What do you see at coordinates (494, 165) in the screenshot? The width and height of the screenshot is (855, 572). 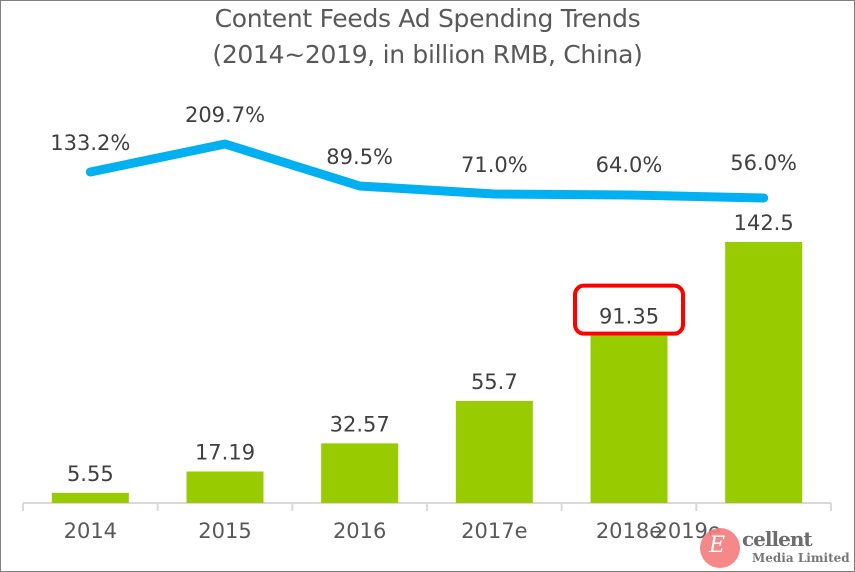 I see `growth-rate-label: 71.0%` at bounding box center [494, 165].